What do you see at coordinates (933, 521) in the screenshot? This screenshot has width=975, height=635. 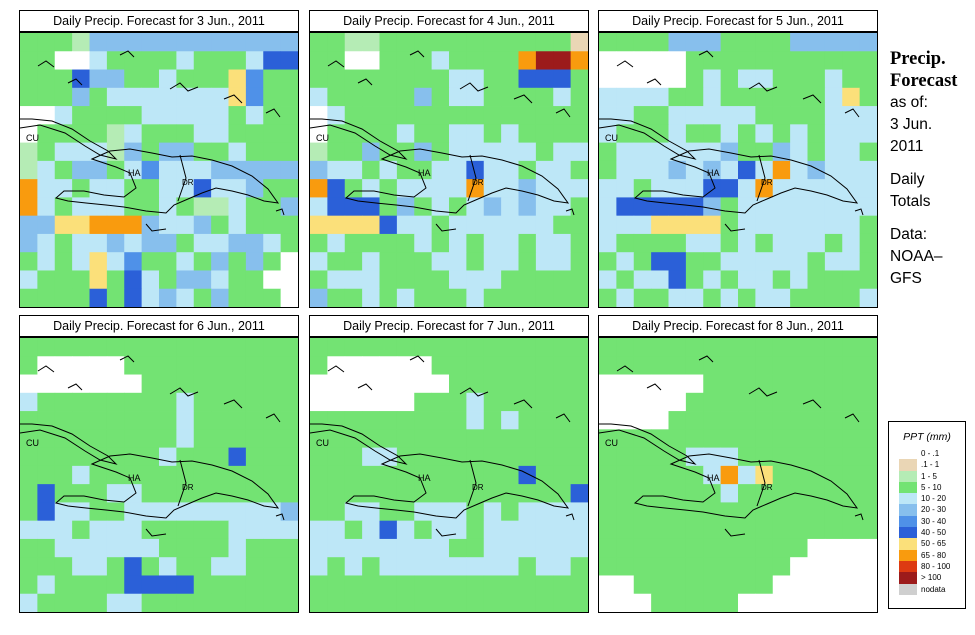 I see `legend-label: 30 - 40` at bounding box center [933, 521].